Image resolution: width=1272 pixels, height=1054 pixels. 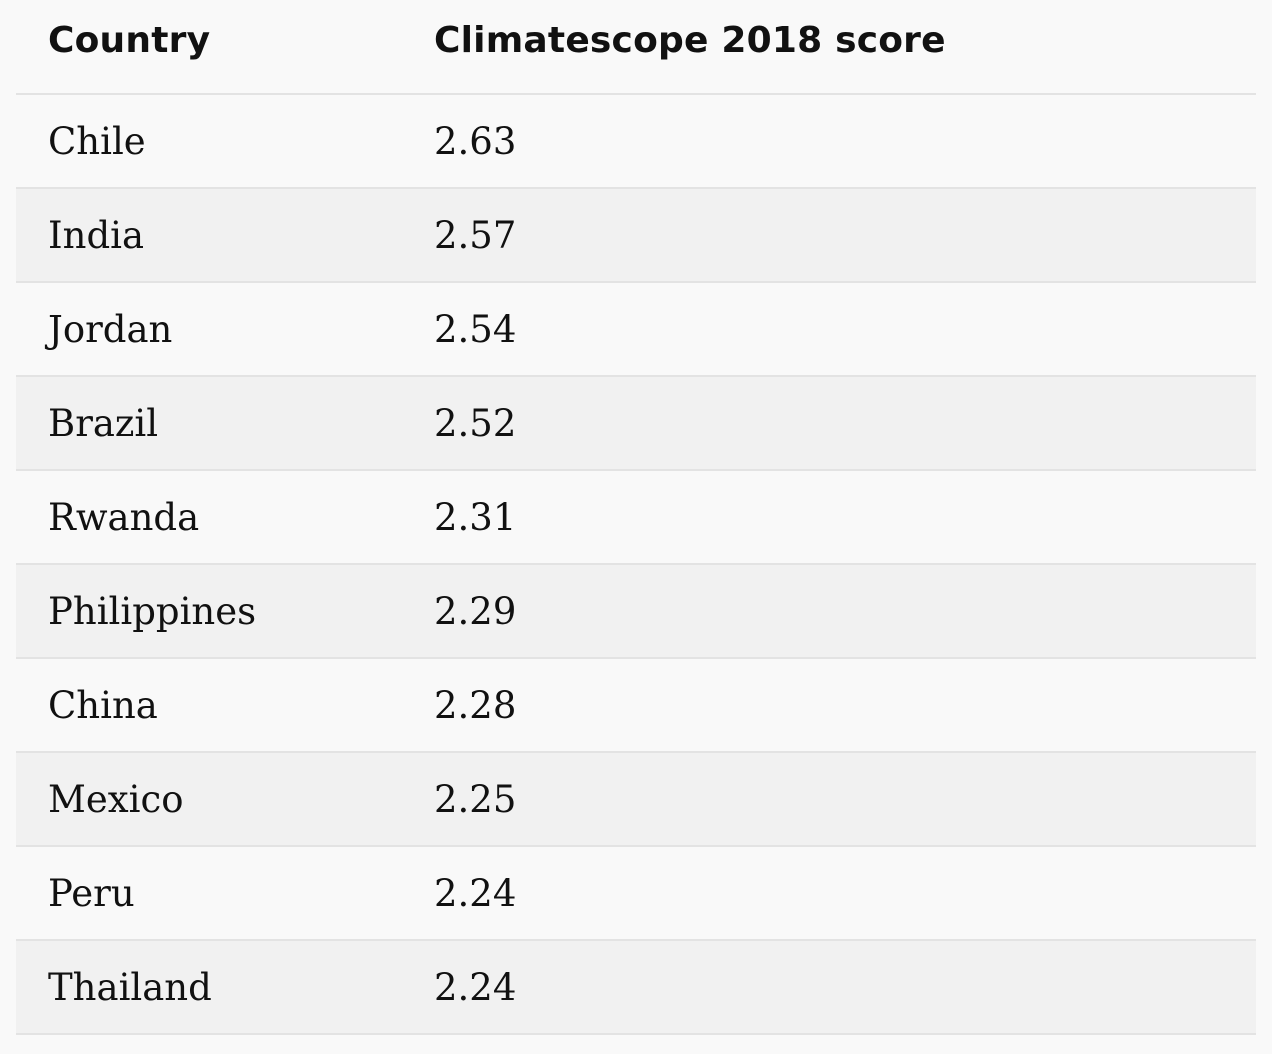 What do you see at coordinates (103, 423) in the screenshot?
I see `country-cell: Brazil` at bounding box center [103, 423].